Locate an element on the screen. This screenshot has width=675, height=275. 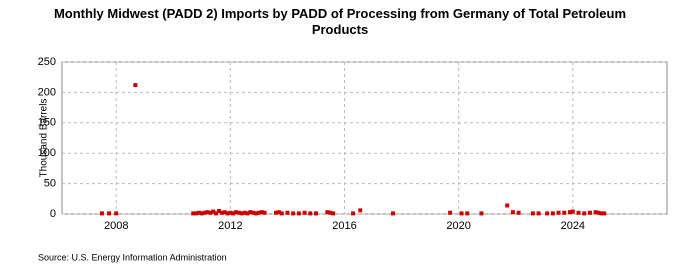
x-tick-label: 2008 is located at coordinates (116, 226).